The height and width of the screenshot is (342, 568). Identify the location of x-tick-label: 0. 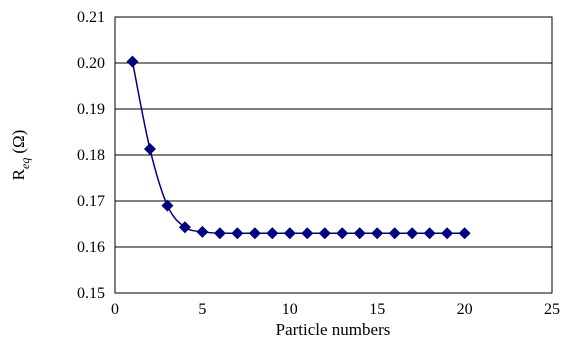
(115, 309).